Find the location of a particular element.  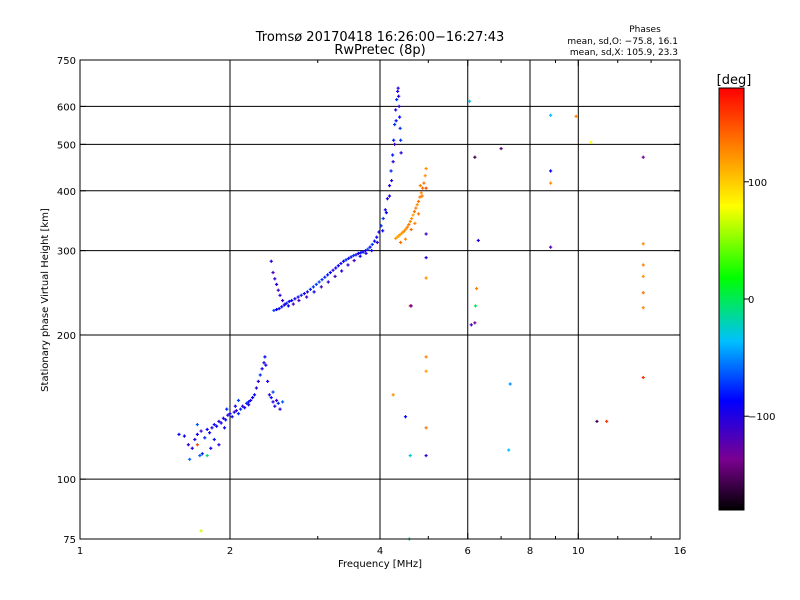

x-tick-label: 8 is located at coordinates (530, 551).